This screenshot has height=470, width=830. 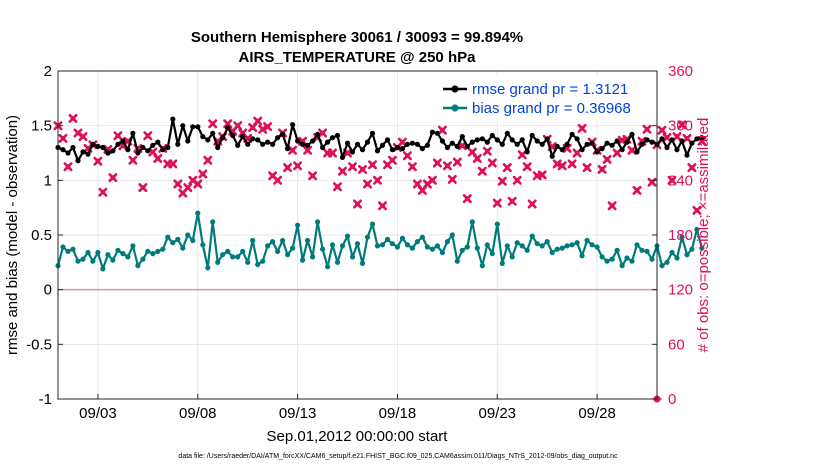 What do you see at coordinates (358, 57) in the screenshot?
I see `chart-subtitle: AIRS_TEMPERATURE @ 250 hPa` at bounding box center [358, 57].